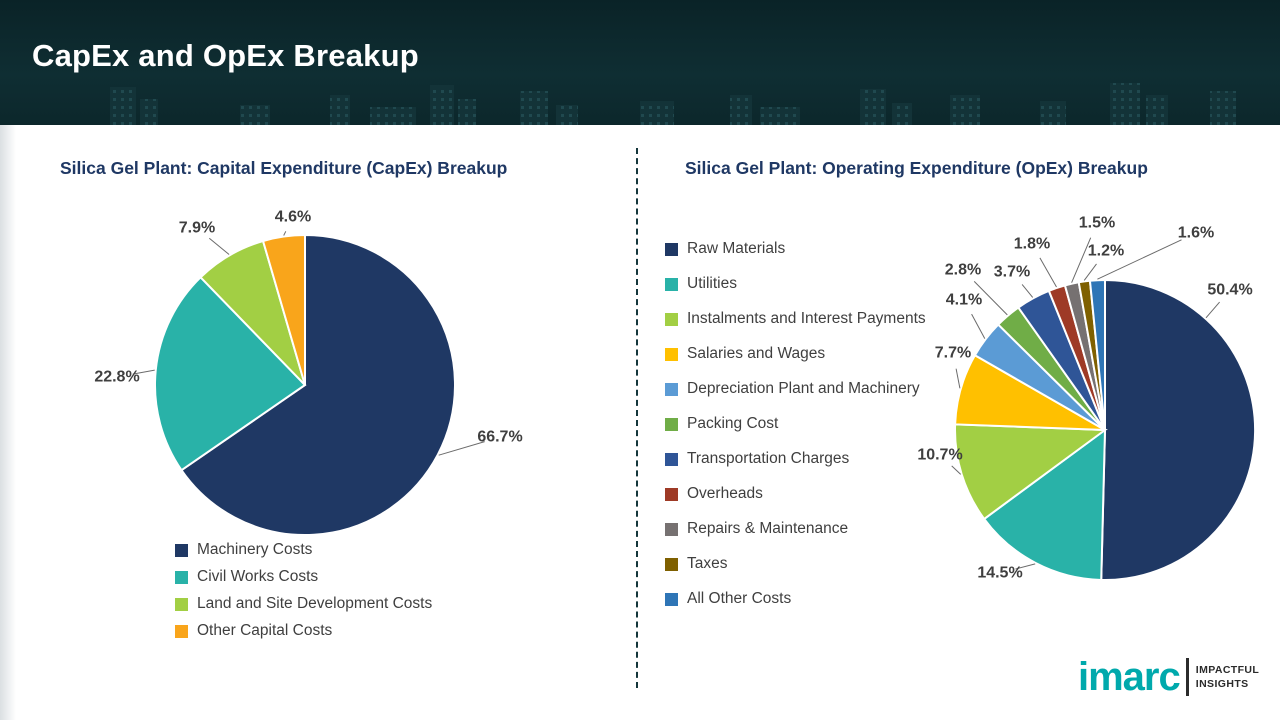 The height and width of the screenshot is (720, 1280). Describe the element at coordinates (733, 423) in the screenshot. I see `legend-label: Packing Cost` at that location.